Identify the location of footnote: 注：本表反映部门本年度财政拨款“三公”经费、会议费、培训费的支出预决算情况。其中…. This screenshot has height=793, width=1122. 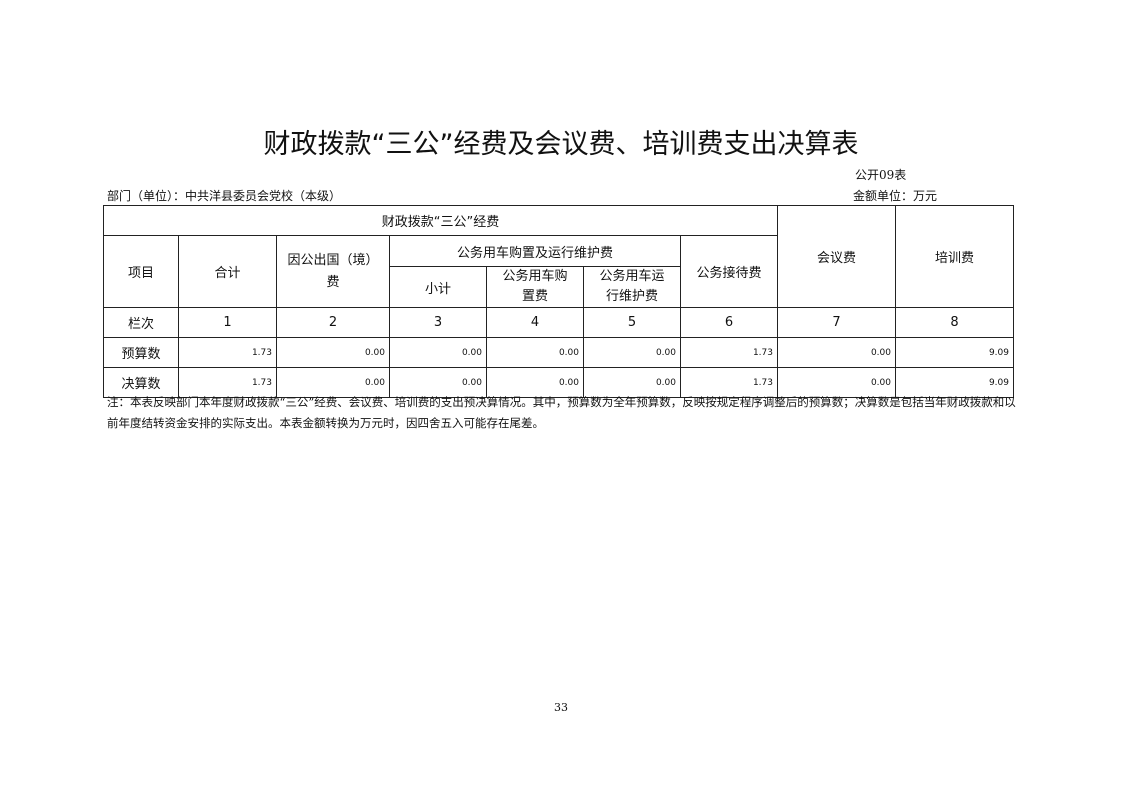
(561, 412).